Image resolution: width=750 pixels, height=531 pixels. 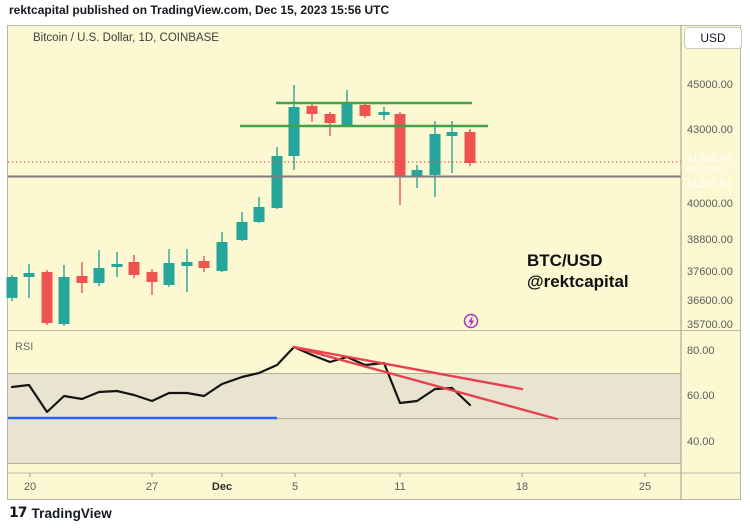 I want to click on rsi-line, so click(x=241, y=379).